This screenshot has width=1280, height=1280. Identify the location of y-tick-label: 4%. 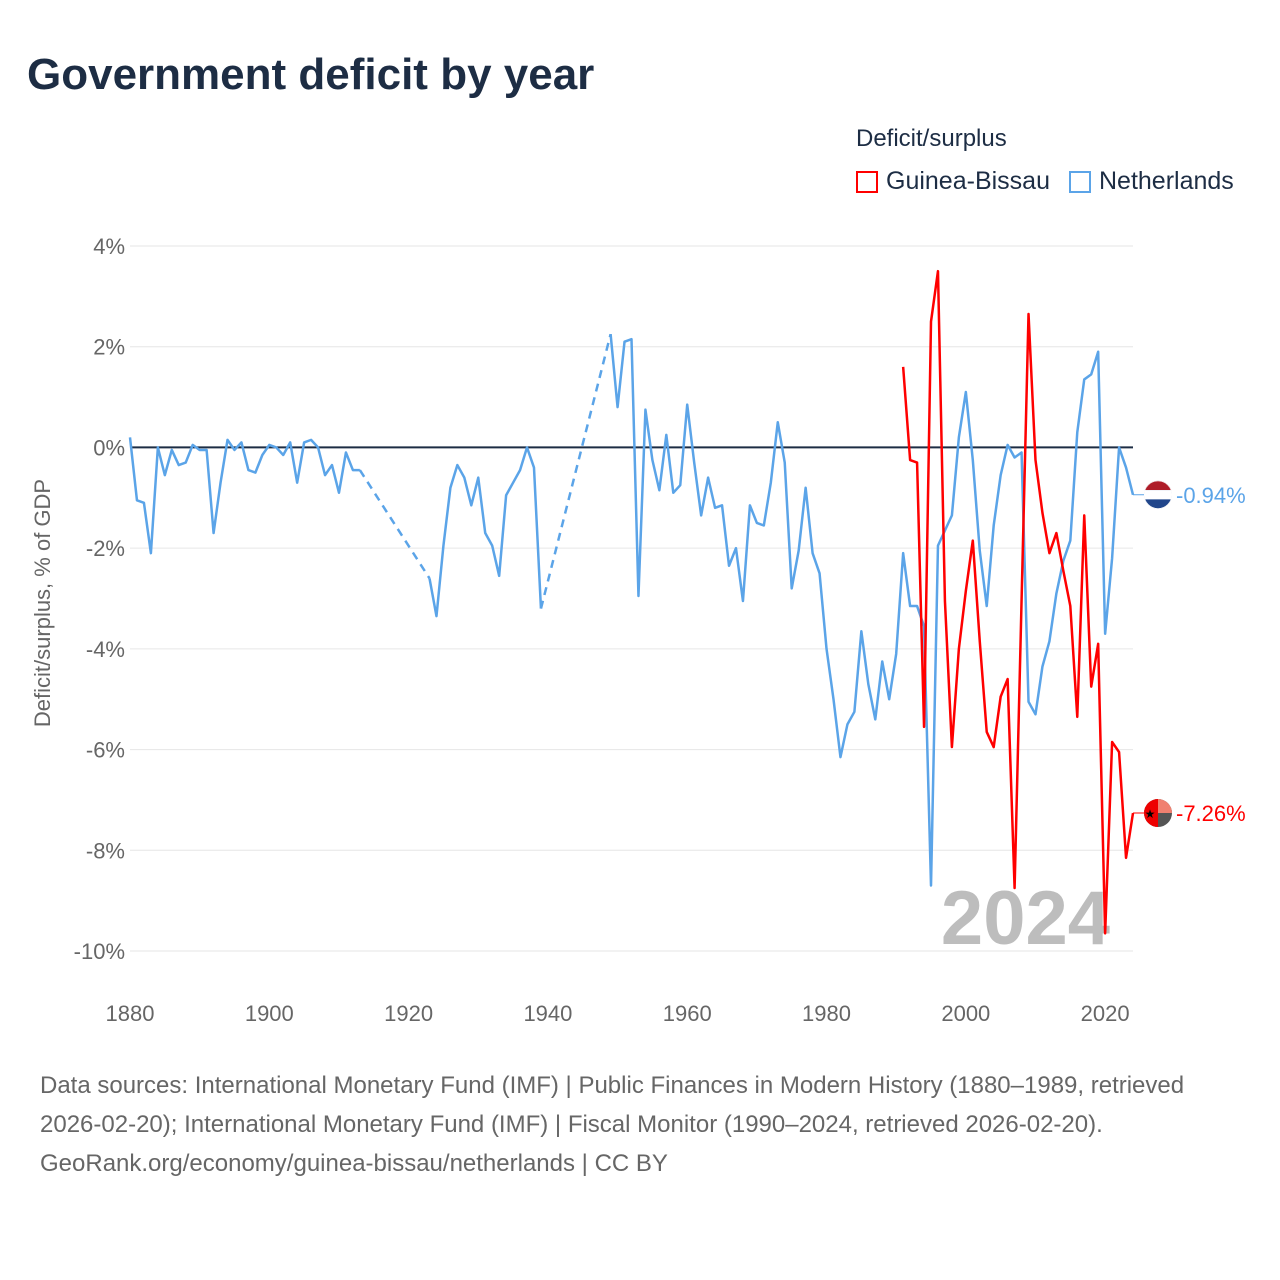
(109, 246).